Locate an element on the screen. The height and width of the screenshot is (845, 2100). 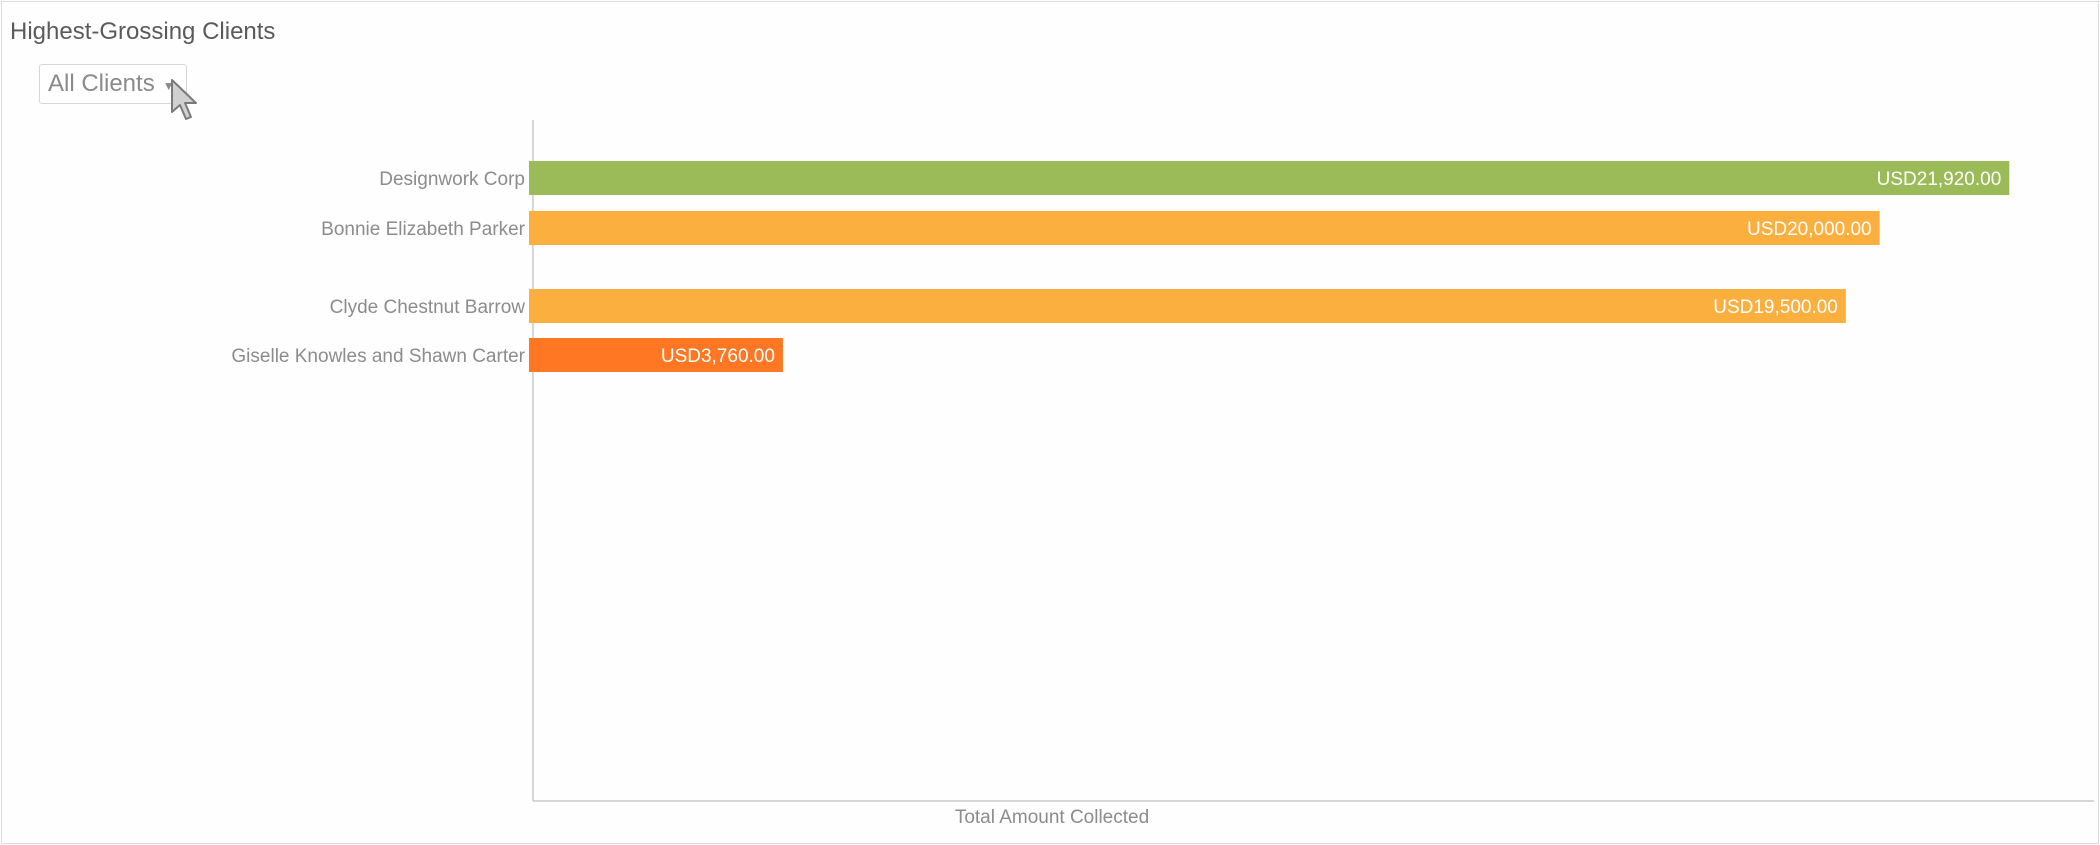
chart-title: Highest-Grossing Clients is located at coordinates (143, 31).